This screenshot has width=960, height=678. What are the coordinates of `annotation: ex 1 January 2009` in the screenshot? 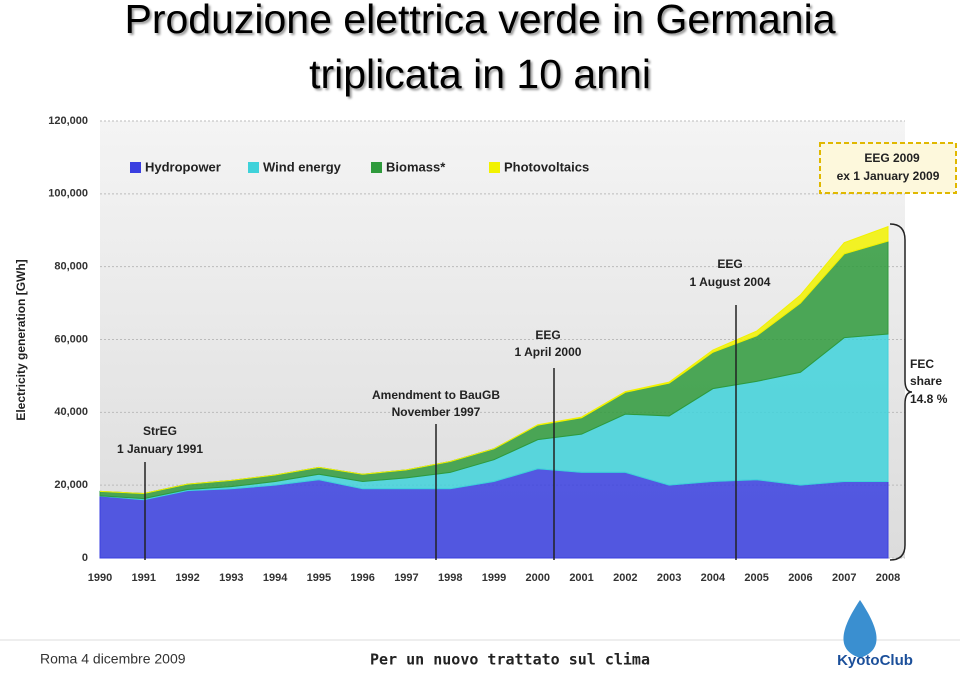 It's located at (888, 176).